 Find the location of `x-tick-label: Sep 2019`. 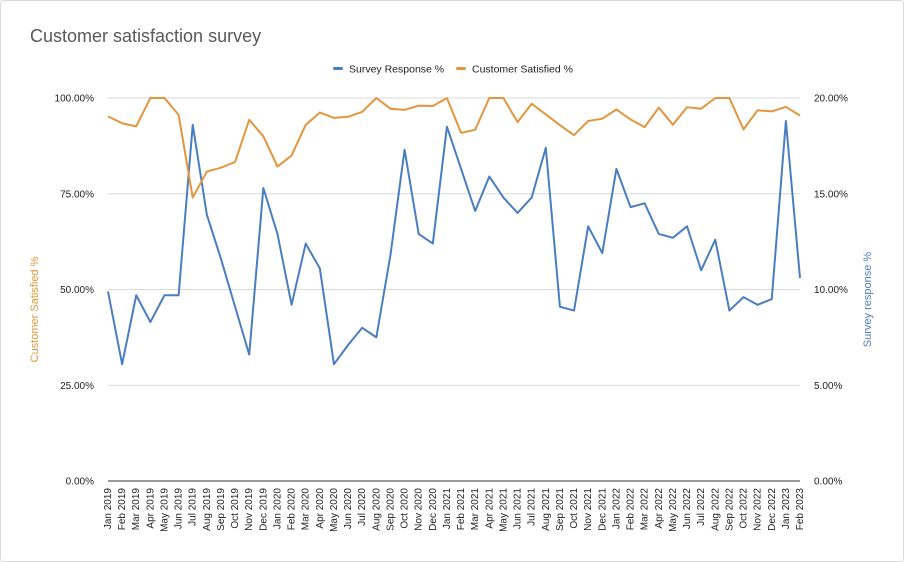

x-tick-label: Sep 2019 is located at coordinates (221, 509).